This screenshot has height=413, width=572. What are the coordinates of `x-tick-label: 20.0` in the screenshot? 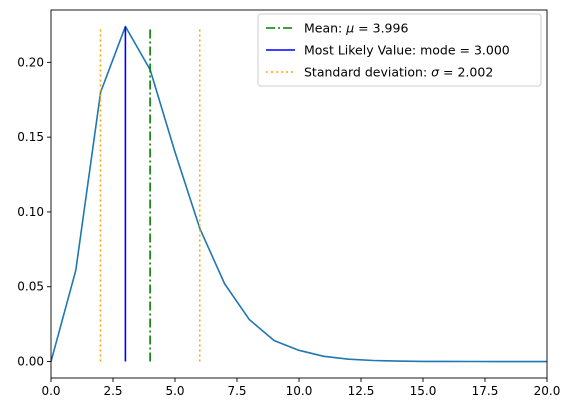 It's located at (547, 391).